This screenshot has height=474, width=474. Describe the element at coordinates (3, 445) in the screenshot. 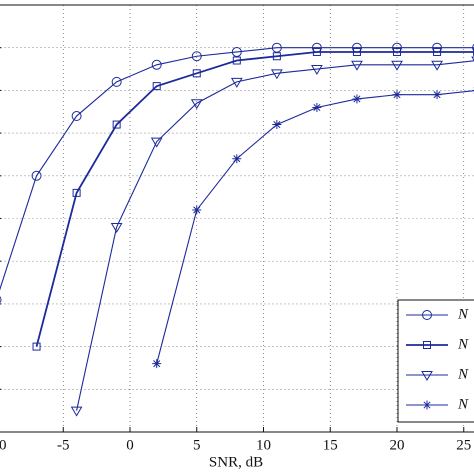

I see `x-tick-label: -10` at that location.